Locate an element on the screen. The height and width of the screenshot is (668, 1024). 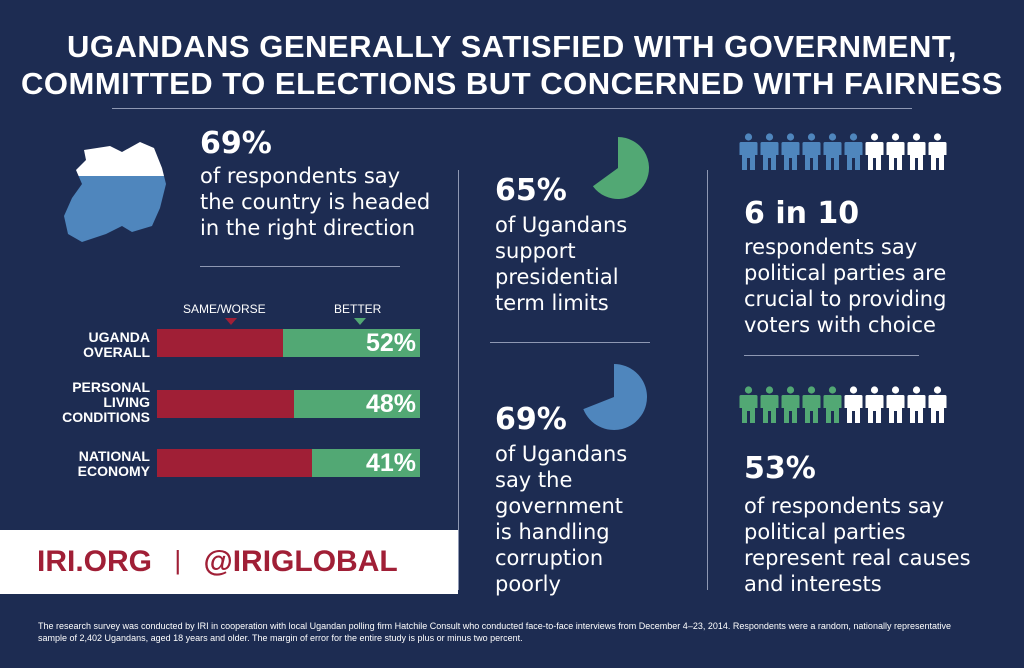
corruption-pie-slice is located at coordinates (615, 397).